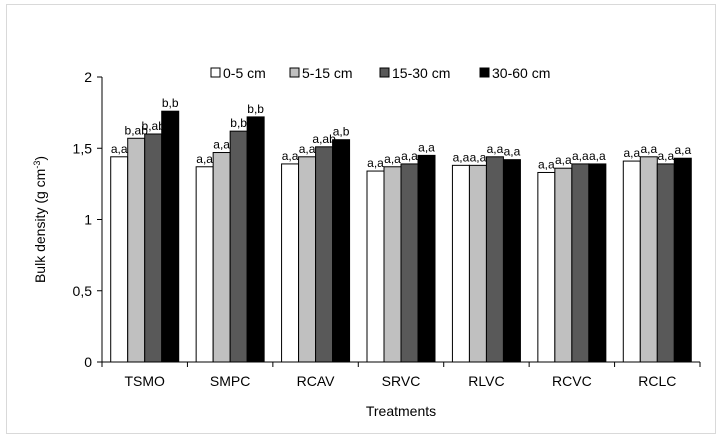 The width and height of the screenshot is (723, 439). What do you see at coordinates (521, 73) in the screenshot?
I see `legend-label: 30-60 cm` at bounding box center [521, 73].